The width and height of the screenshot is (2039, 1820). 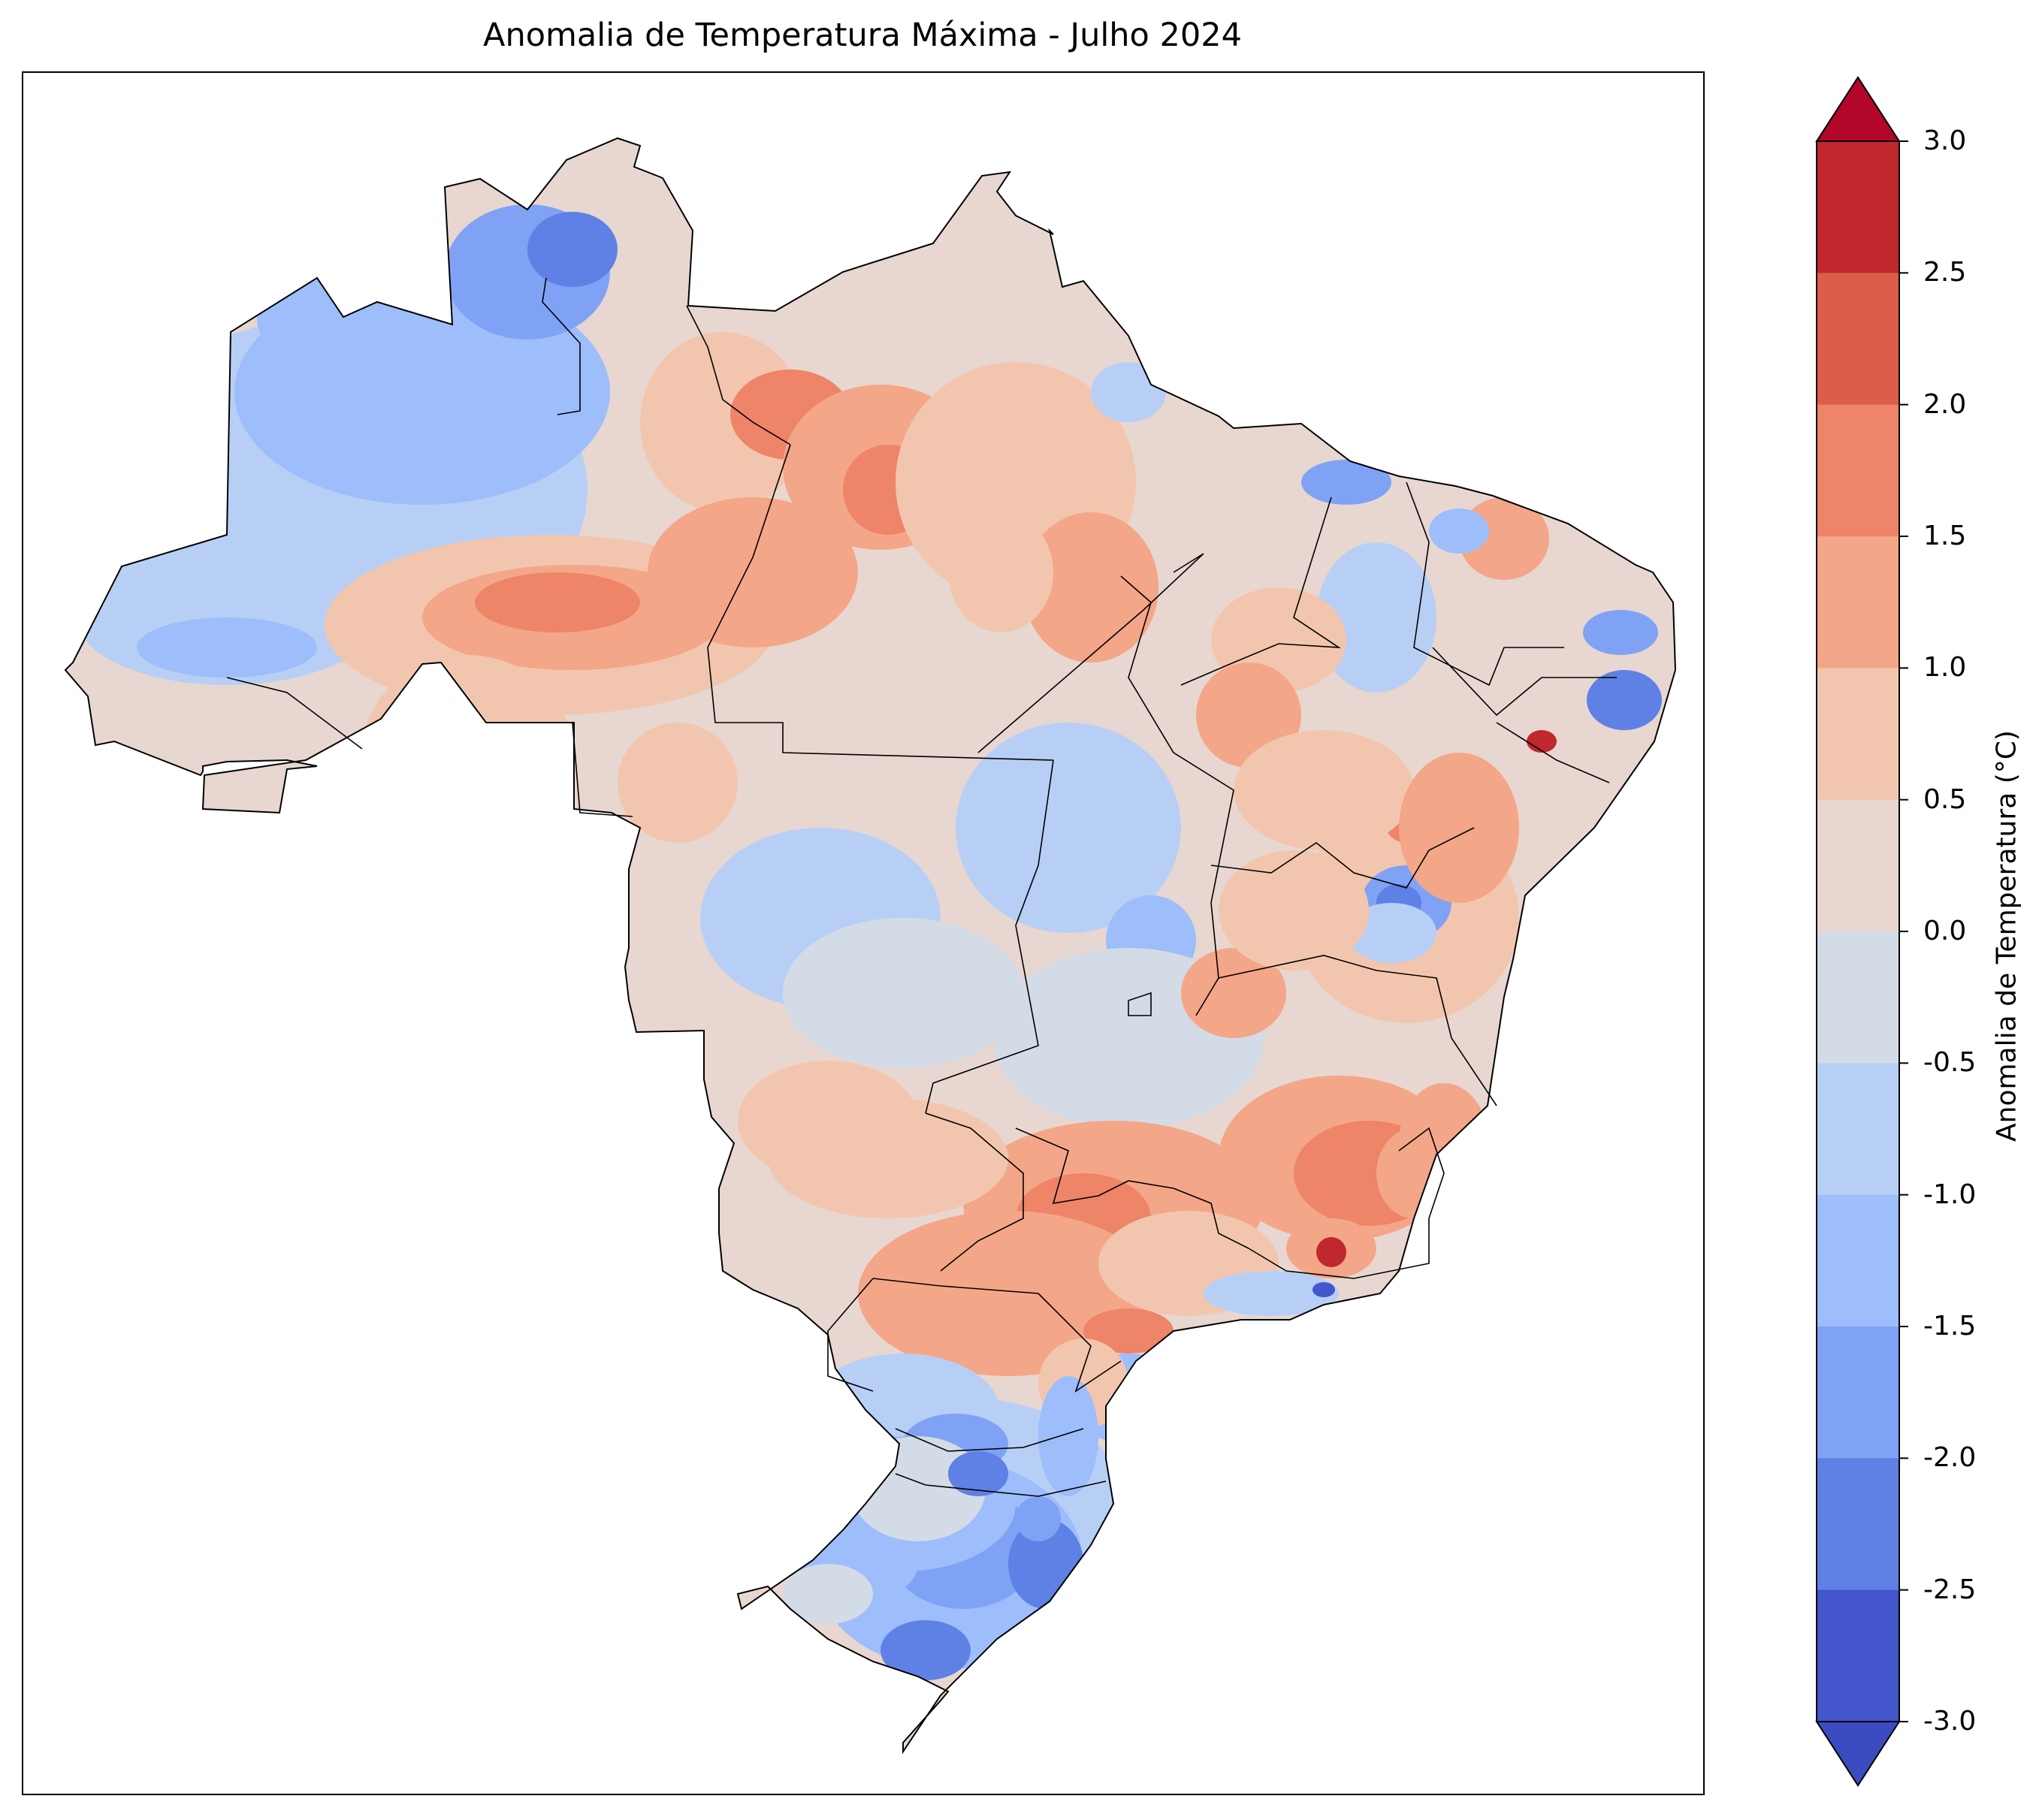 What do you see at coordinates (1950, 1063) in the screenshot?
I see `colorbar-tick-label: -0.5` at bounding box center [1950, 1063].